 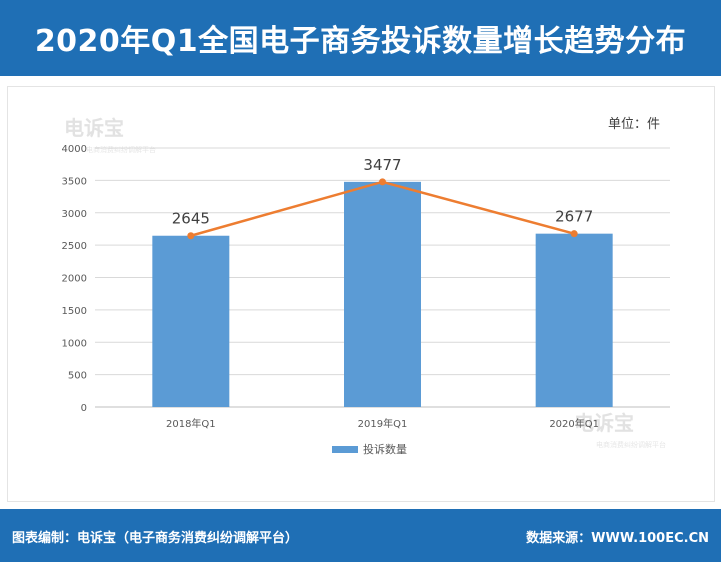 I want to click on x-tick-label: 2019年Q1, so click(x=383, y=423).